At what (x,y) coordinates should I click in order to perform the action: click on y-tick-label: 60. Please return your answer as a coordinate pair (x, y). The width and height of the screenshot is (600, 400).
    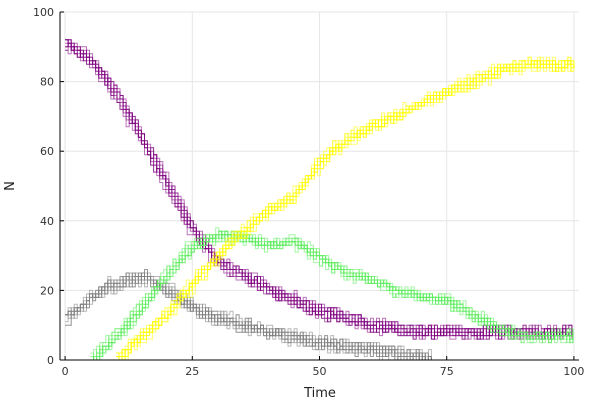
    Looking at the image, I should click on (47, 151).